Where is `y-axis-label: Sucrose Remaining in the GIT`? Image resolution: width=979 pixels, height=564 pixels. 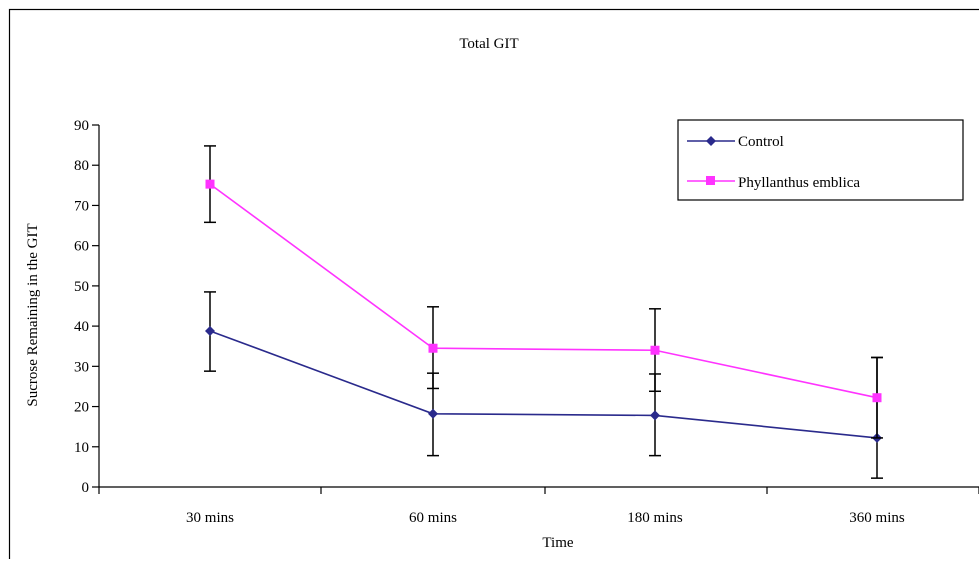 y-axis-label: Sucrose Remaining in the GIT is located at coordinates (33, 314).